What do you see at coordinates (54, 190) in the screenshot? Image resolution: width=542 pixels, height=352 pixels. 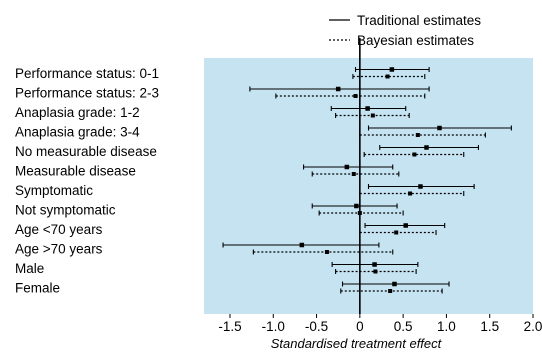 I see `category-label: Symptomatic` at bounding box center [54, 190].